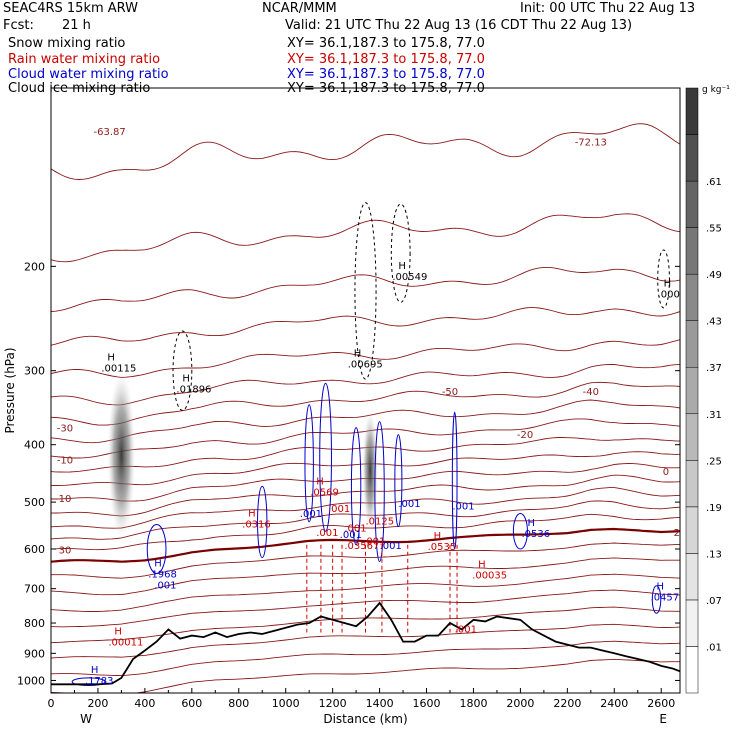 The height and width of the screenshot is (740, 740). I want to click on max-value-label: .00115, so click(118, 369).